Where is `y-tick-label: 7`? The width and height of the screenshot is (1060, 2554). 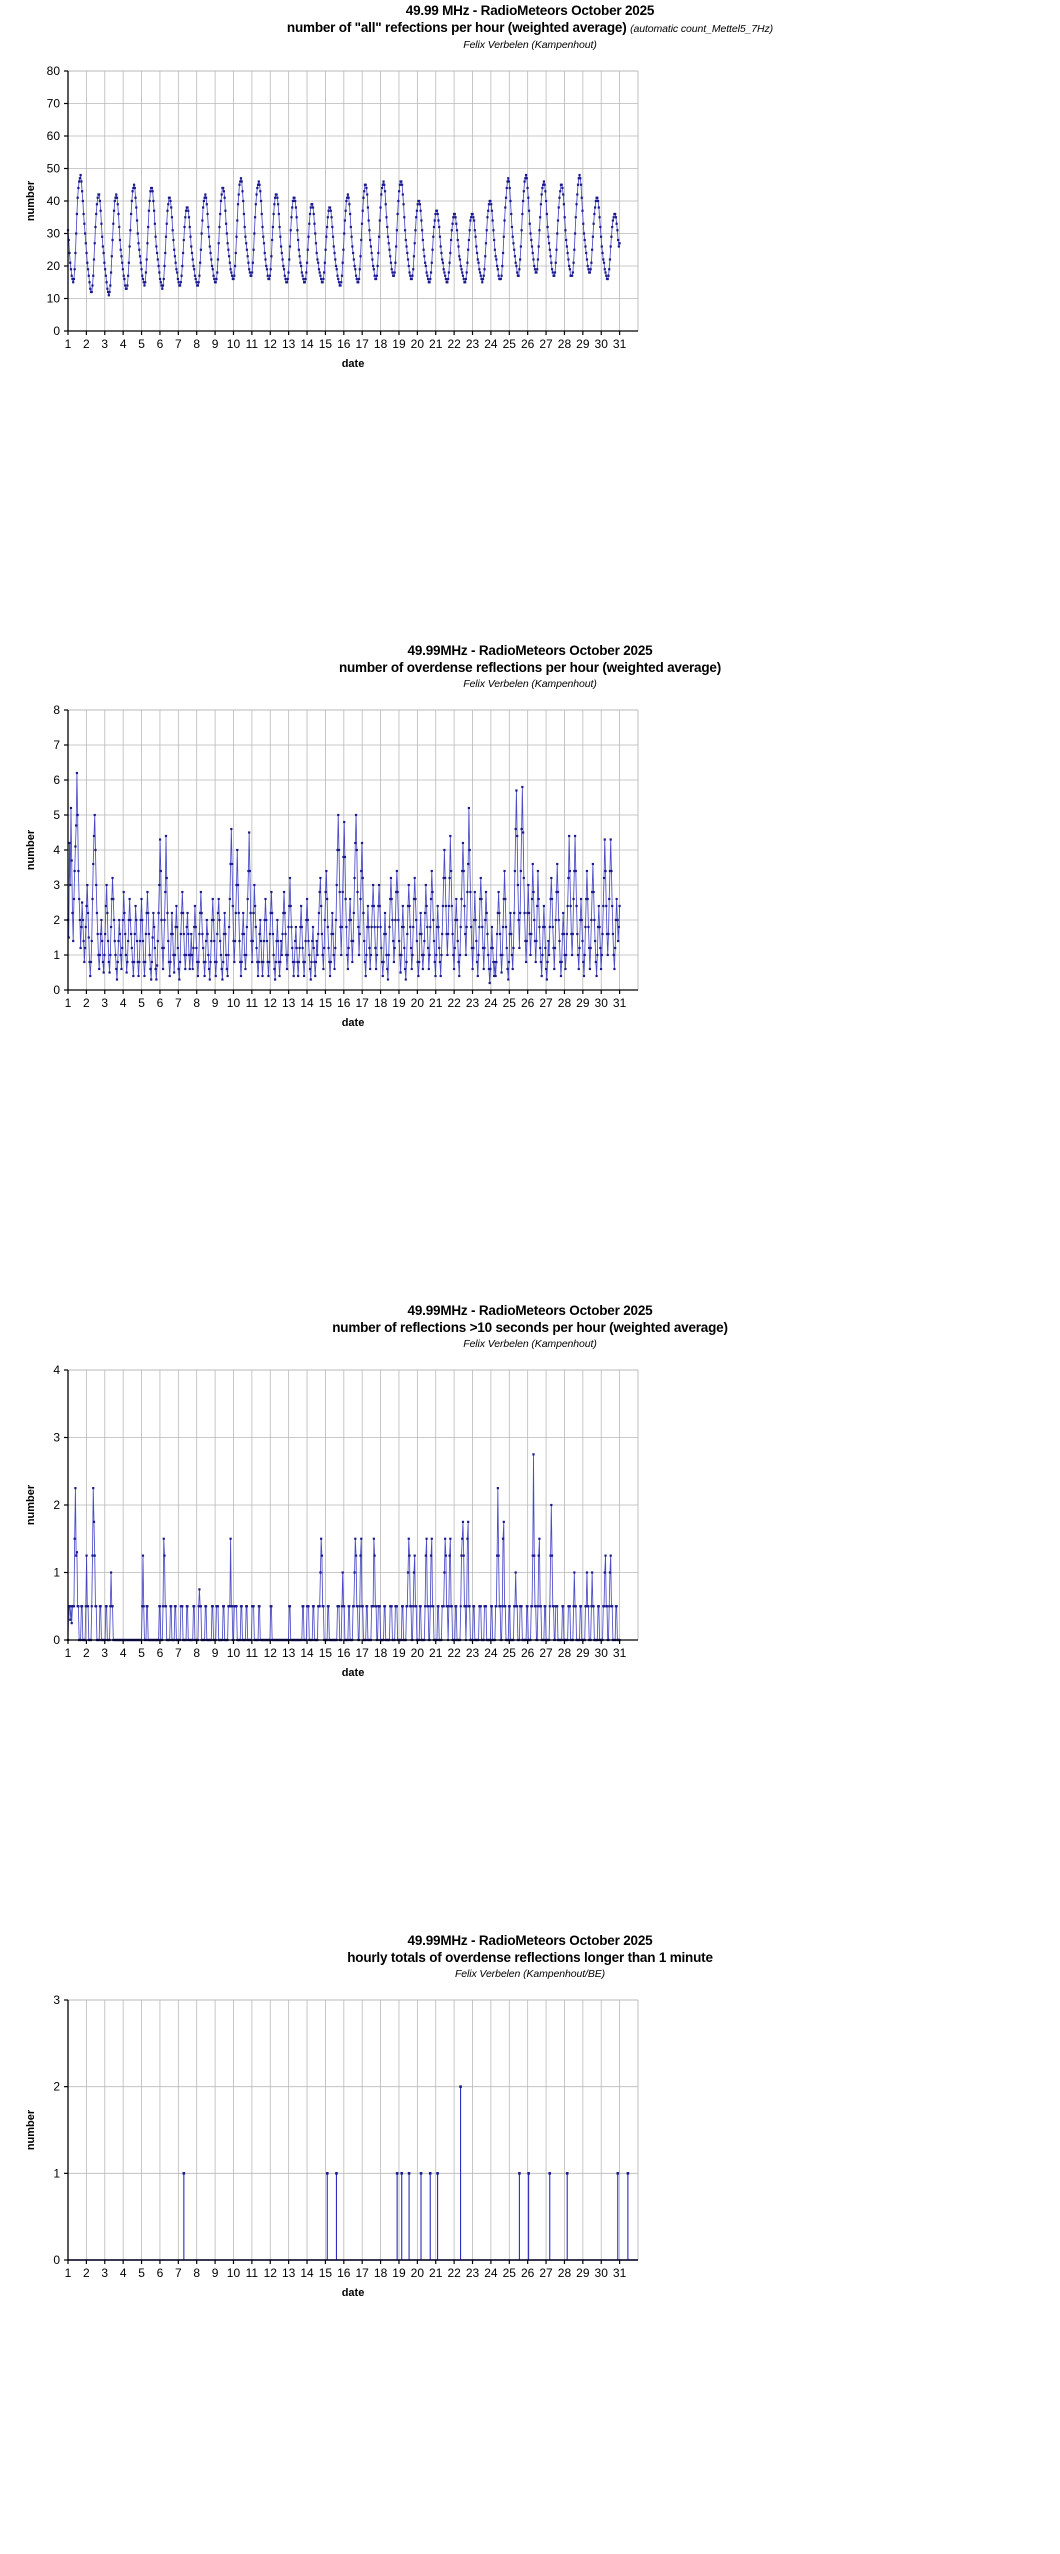 y-tick-label: 7 is located at coordinates (56, 745).